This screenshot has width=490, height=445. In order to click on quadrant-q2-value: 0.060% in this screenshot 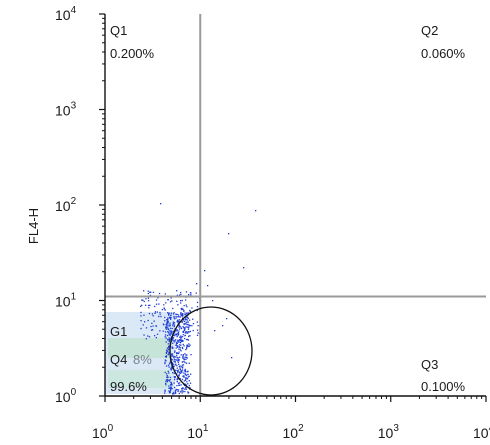, I will do `click(443, 53)`.